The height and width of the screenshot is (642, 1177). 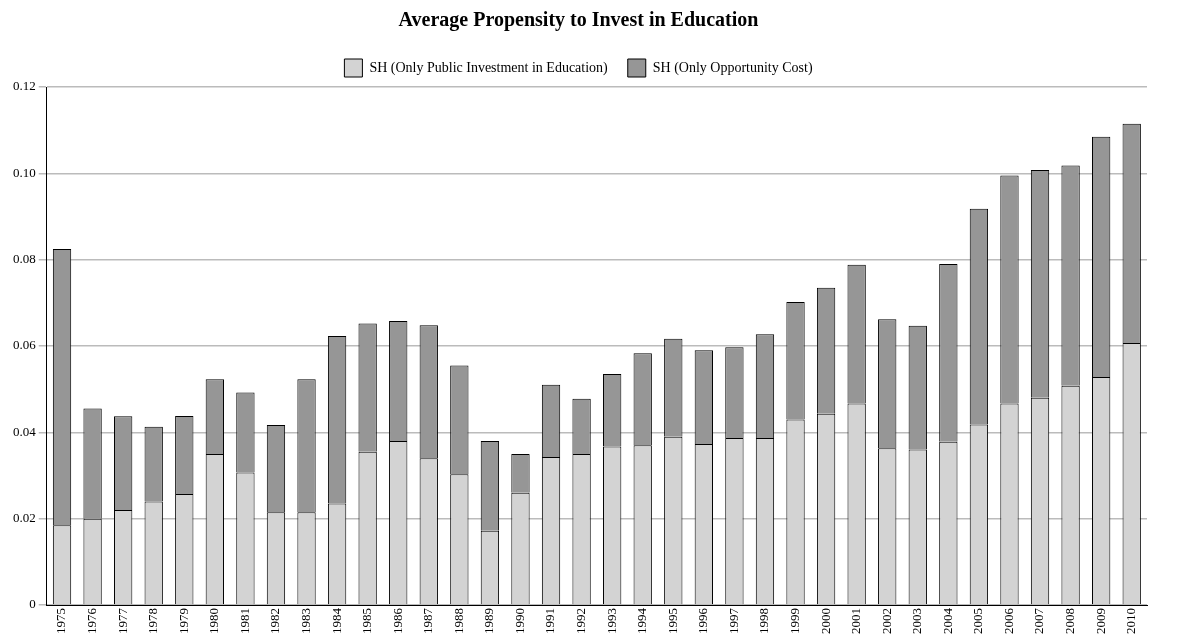 What do you see at coordinates (244, 621) in the screenshot?
I see `x-tick-label: 1981` at bounding box center [244, 621].